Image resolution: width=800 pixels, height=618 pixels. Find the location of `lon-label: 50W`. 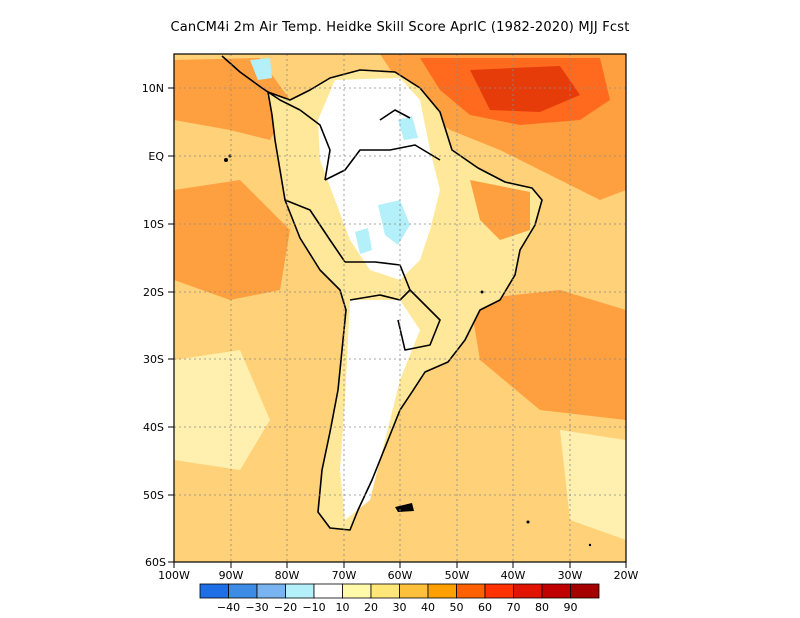

lon-label: 50W is located at coordinates (457, 575).